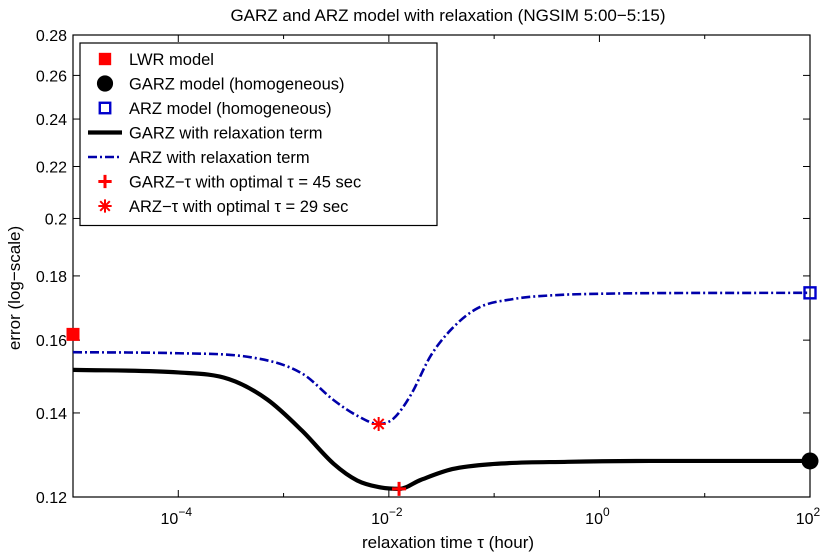 The image size is (830, 555). What do you see at coordinates (56, 219) in the screenshot?
I see `y-tick-label: 0.2` at bounding box center [56, 219].